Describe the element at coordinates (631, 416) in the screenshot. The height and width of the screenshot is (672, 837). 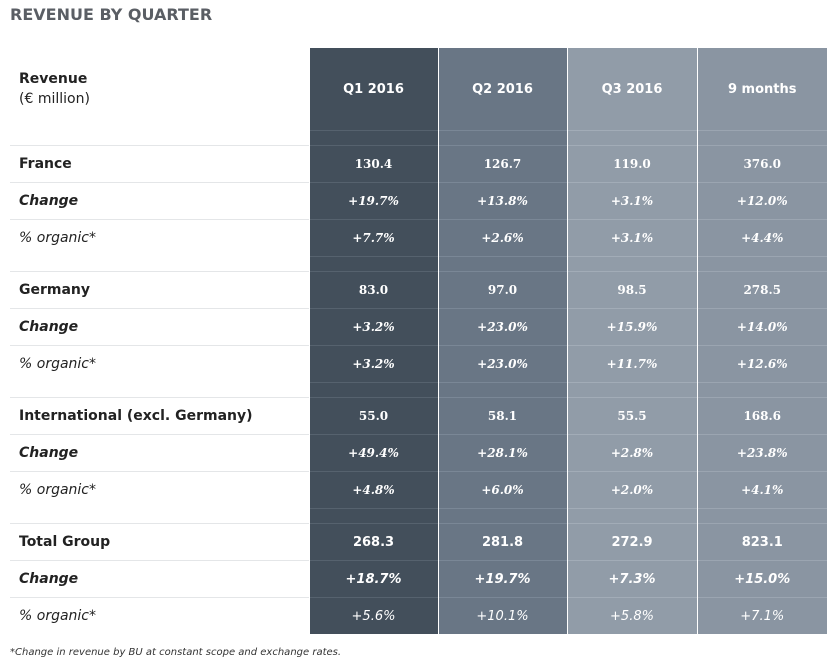
I see `value-cell: 55.5` at that location.